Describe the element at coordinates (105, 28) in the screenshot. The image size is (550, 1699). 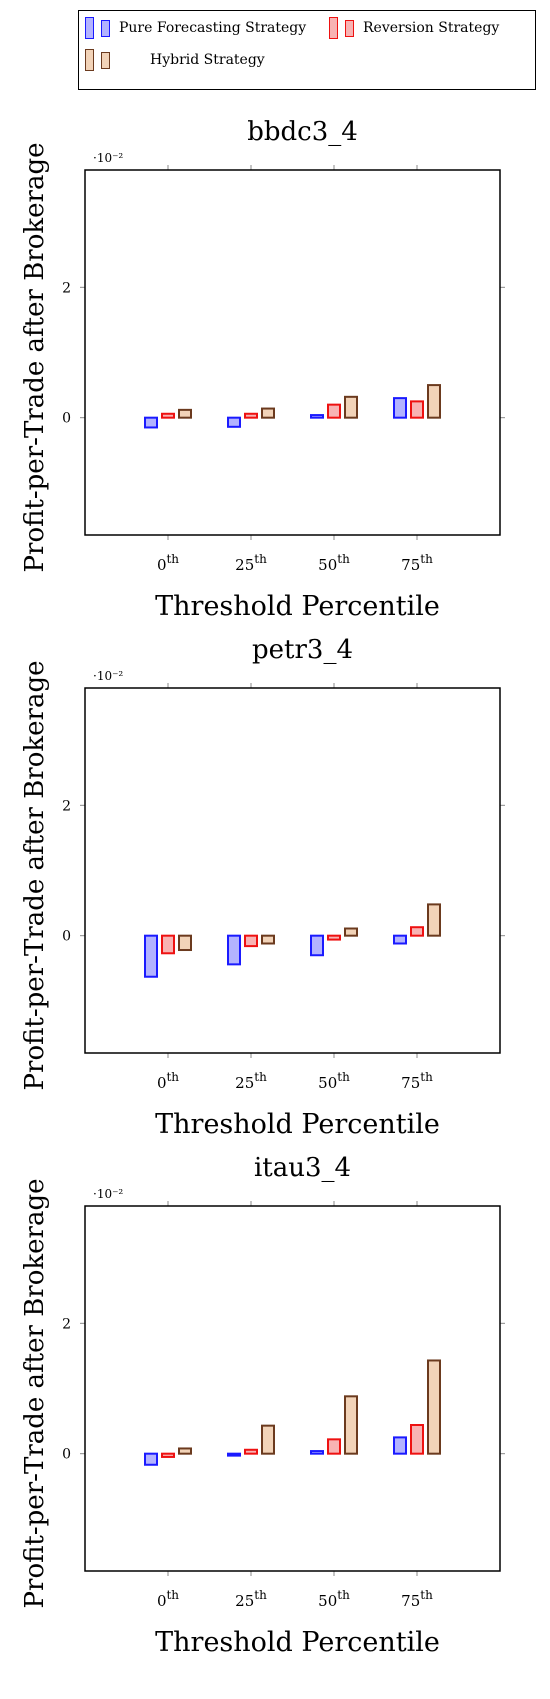
I see `legend-swatch-pure-small` at that location.